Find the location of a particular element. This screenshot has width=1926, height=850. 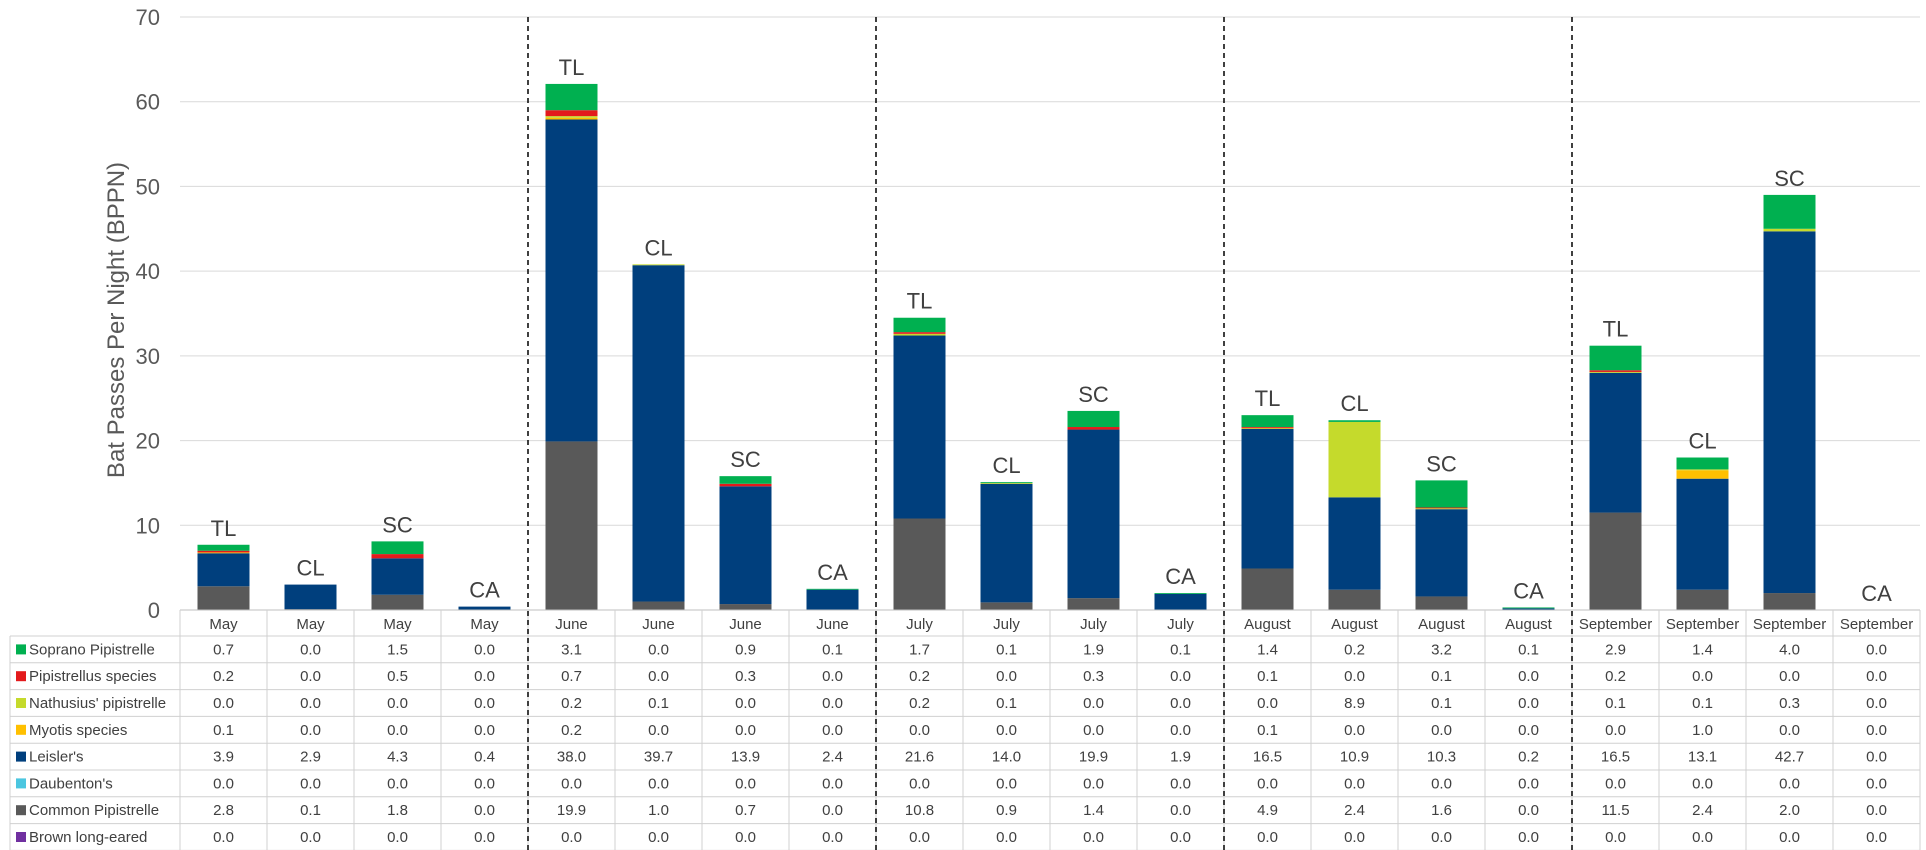

table-cell-value: 39.7 is located at coordinates (658, 757).